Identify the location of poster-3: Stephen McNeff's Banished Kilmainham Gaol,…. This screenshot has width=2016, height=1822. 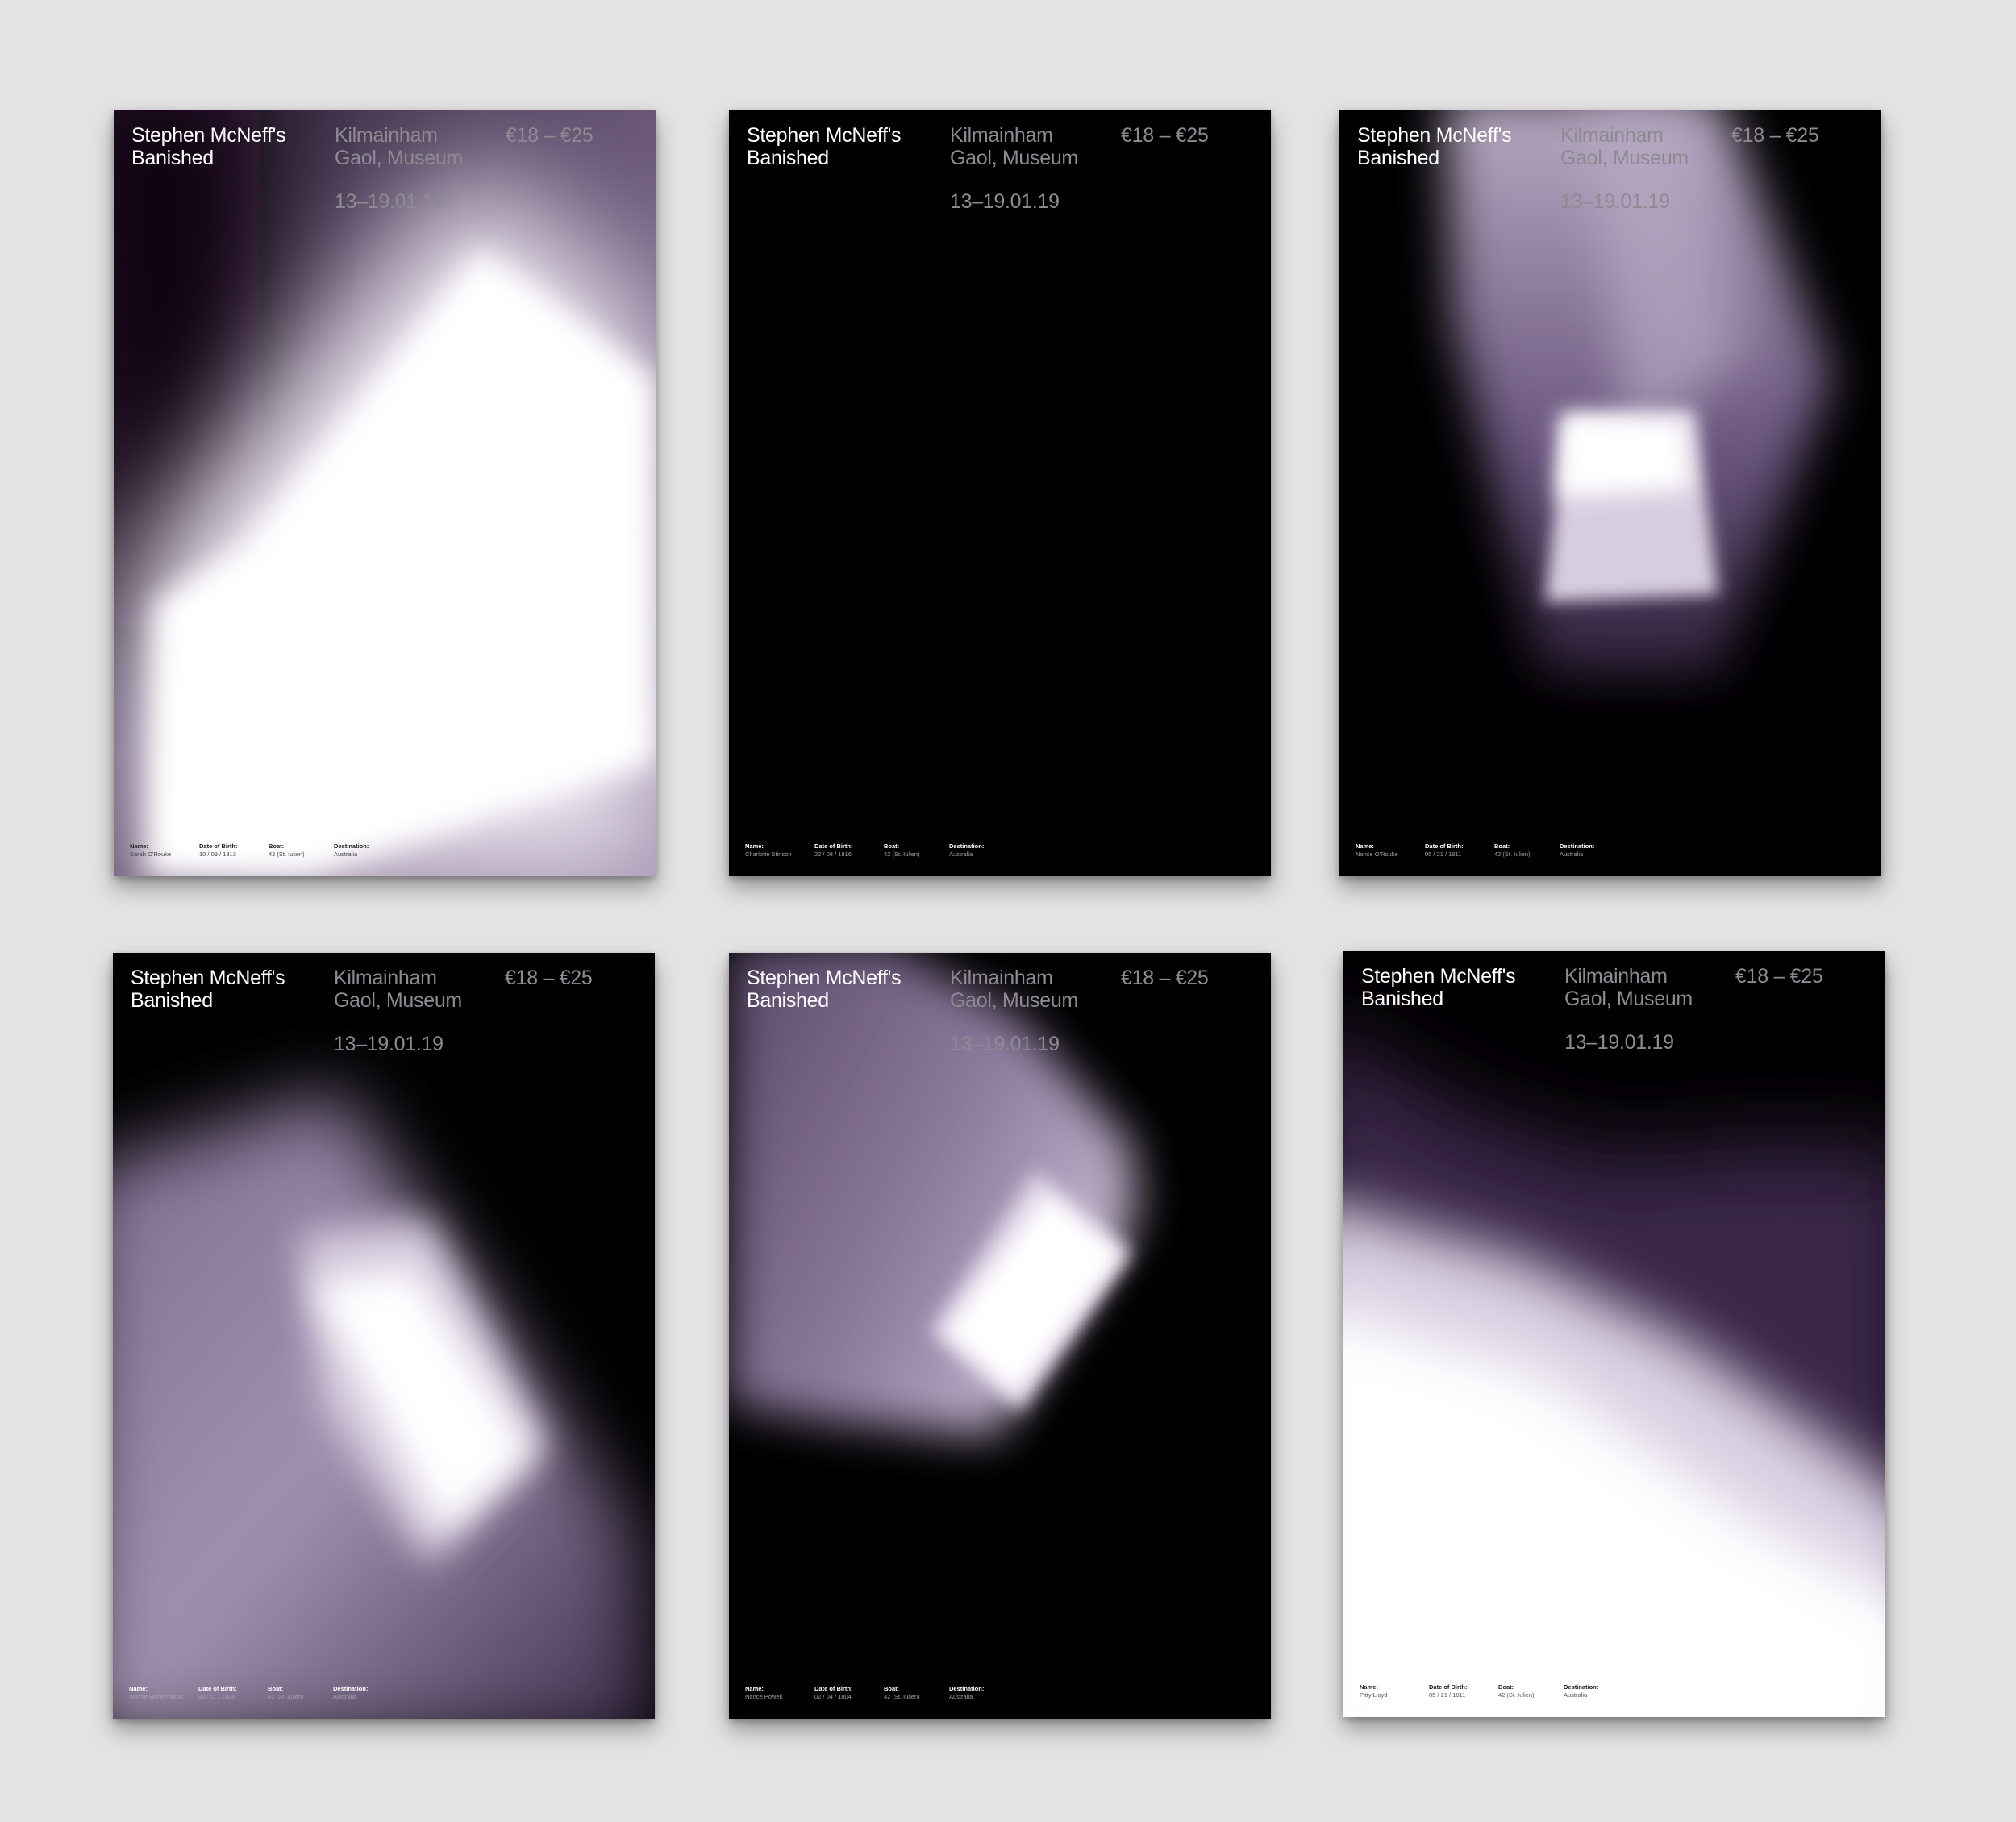
(1610, 493).